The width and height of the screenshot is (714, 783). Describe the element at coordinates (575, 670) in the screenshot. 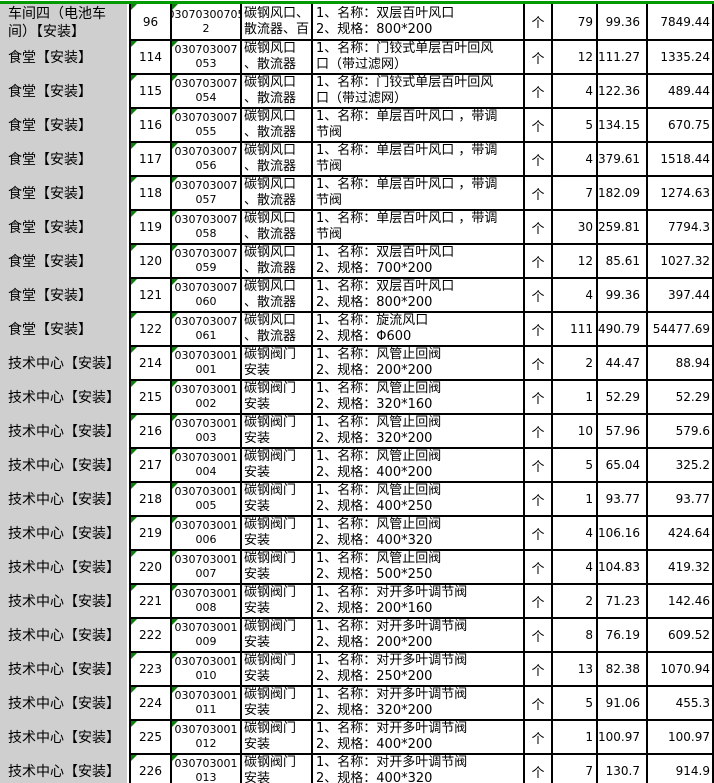

I see `quantity-cell: 13` at that location.